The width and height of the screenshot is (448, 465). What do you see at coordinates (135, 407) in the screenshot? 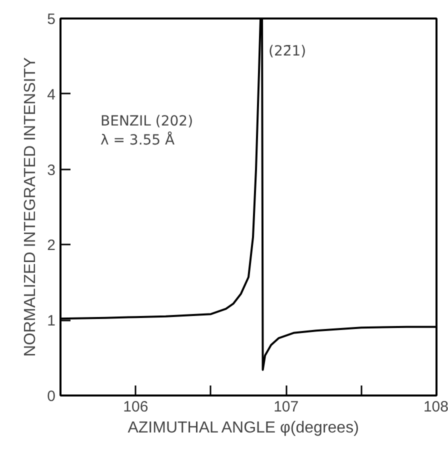
I see `x-tick-label: 10⁶` at bounding box center [135, 407].